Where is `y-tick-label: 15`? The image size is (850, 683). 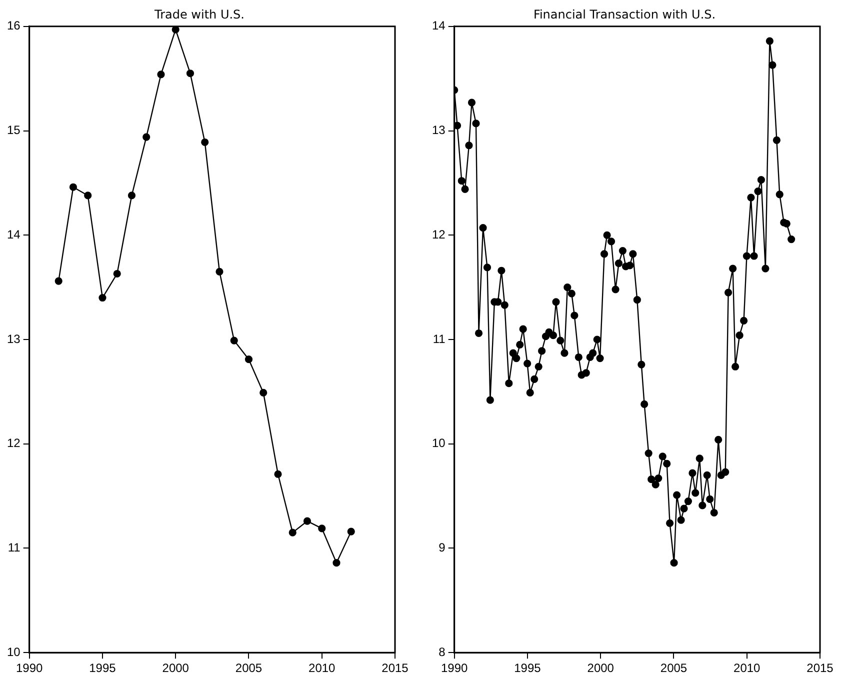
y-tick-label: 15 is located at coordinates (13, 130).